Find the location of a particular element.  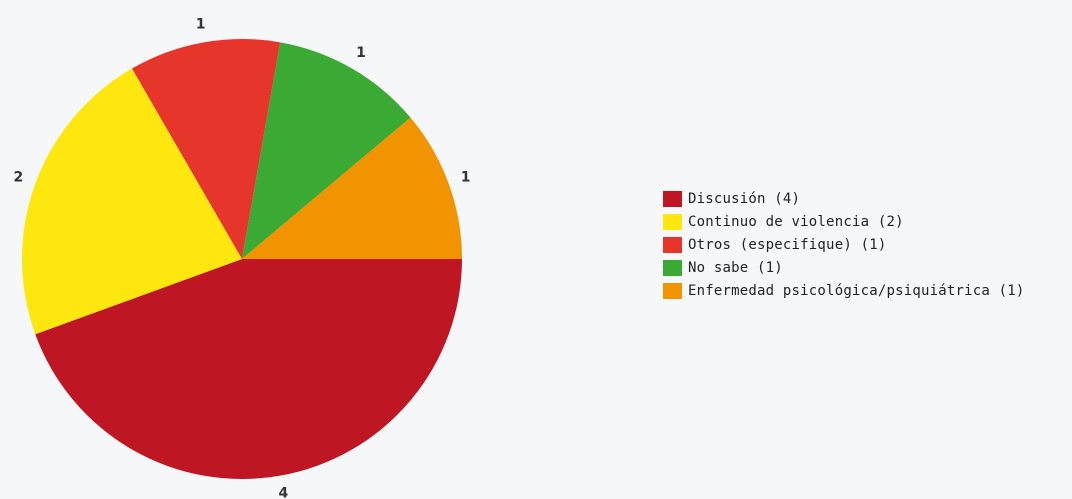

legend-label: Continuo de violencia (2) is located at coordinates (796, 221).